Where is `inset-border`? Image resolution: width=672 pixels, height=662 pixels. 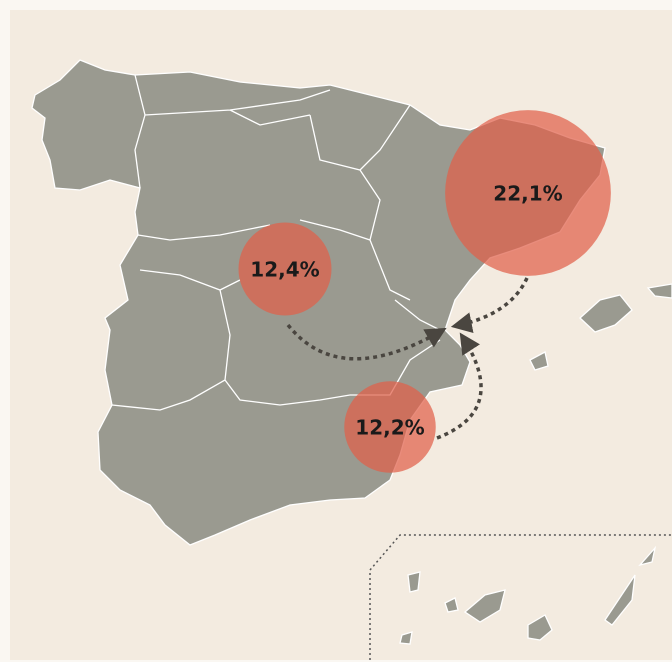
inset-border is located at coordinates (520, 597).